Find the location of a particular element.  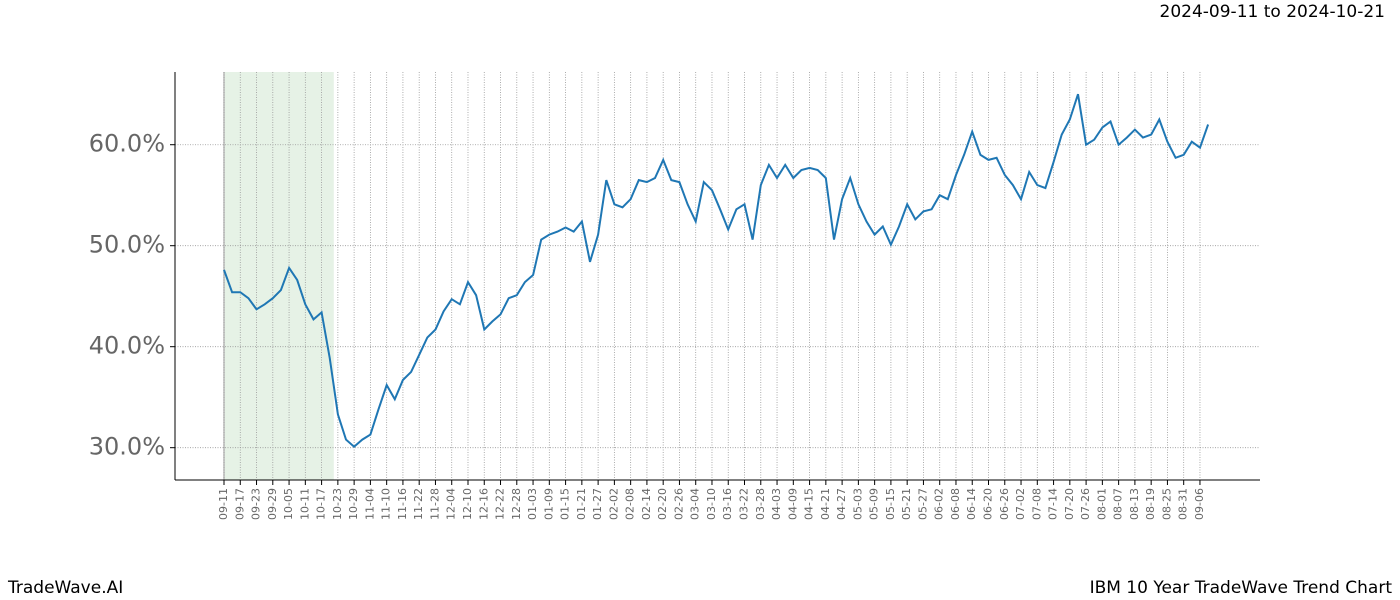

highlight-band is located at coordinates (279, 276).